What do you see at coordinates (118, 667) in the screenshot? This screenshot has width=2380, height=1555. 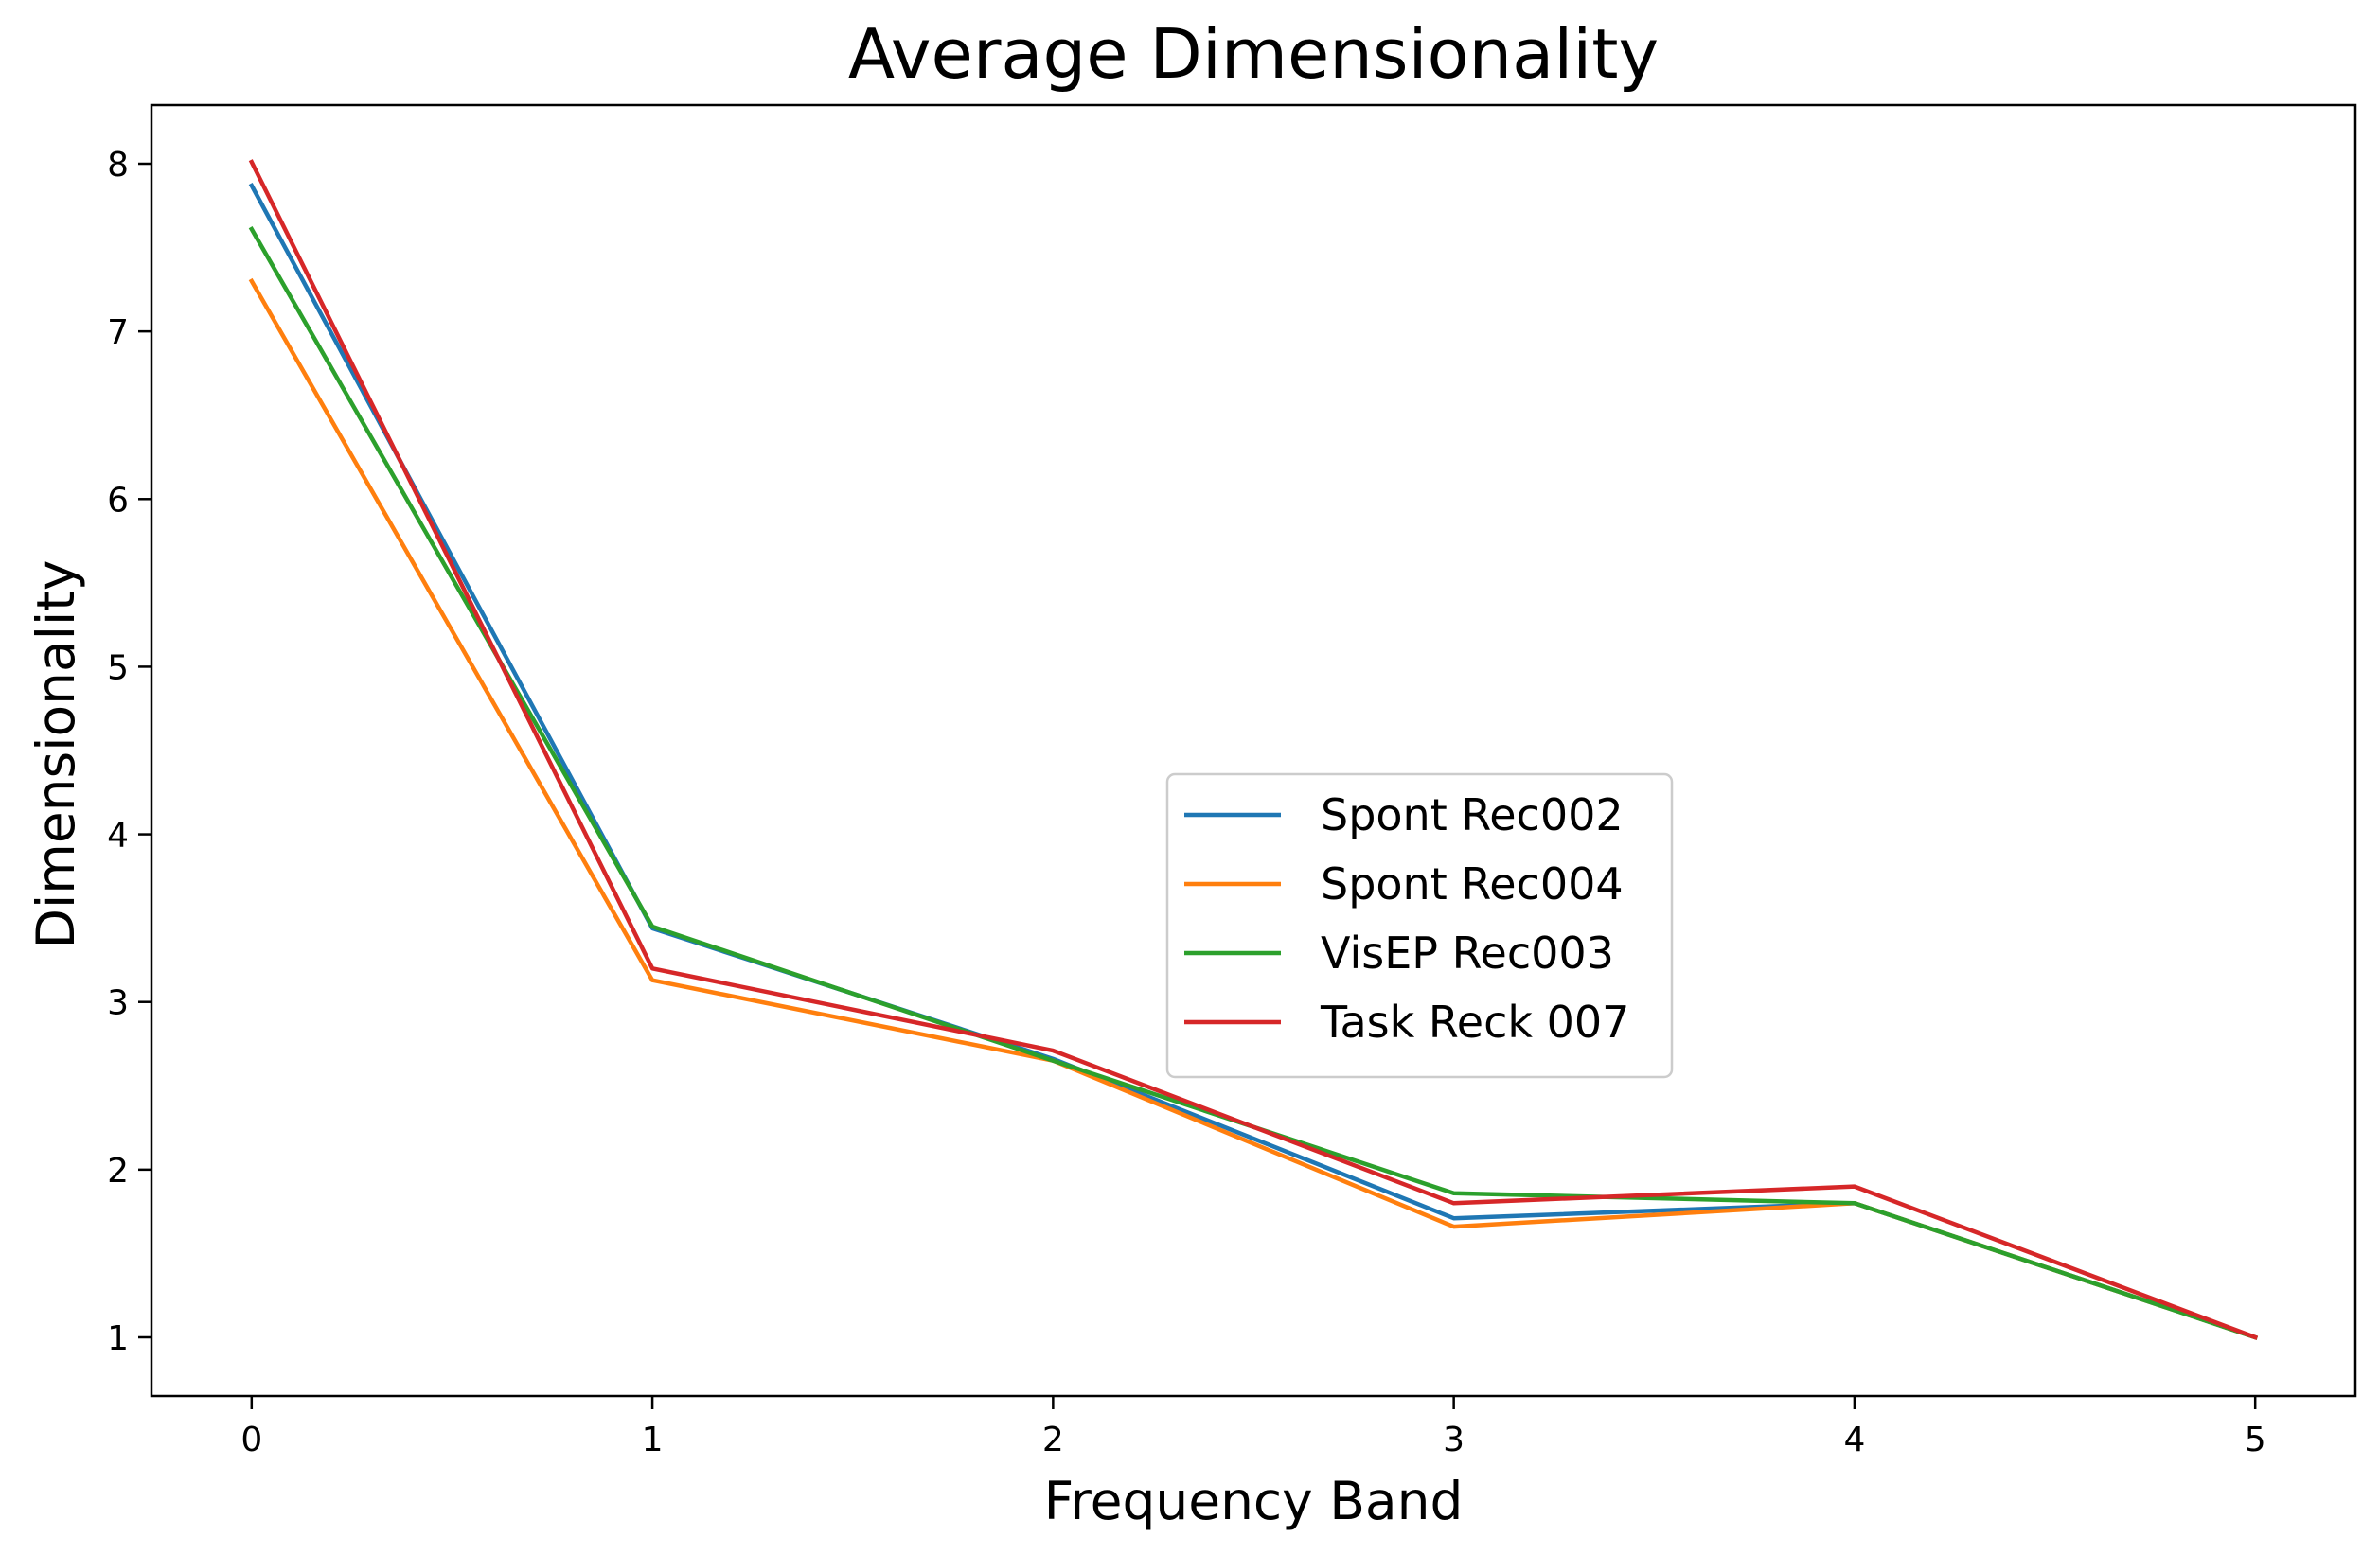 I see `y-tick-label: 5` at bounding box center [118, 667].